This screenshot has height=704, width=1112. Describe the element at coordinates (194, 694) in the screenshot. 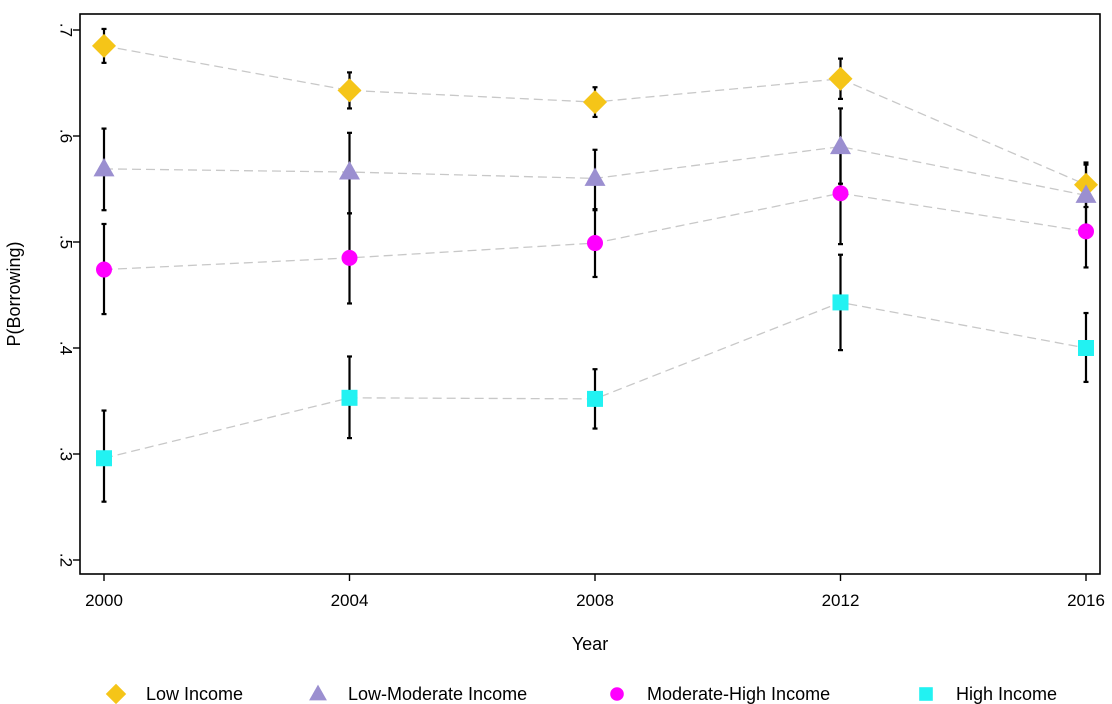

I see `legend-label: Low Income` at that location.